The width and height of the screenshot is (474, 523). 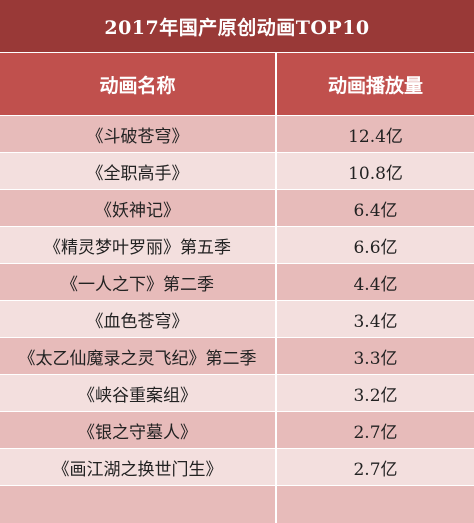 I want to click on play-count-cell: 3.2亿, so click(x=375, y=395).